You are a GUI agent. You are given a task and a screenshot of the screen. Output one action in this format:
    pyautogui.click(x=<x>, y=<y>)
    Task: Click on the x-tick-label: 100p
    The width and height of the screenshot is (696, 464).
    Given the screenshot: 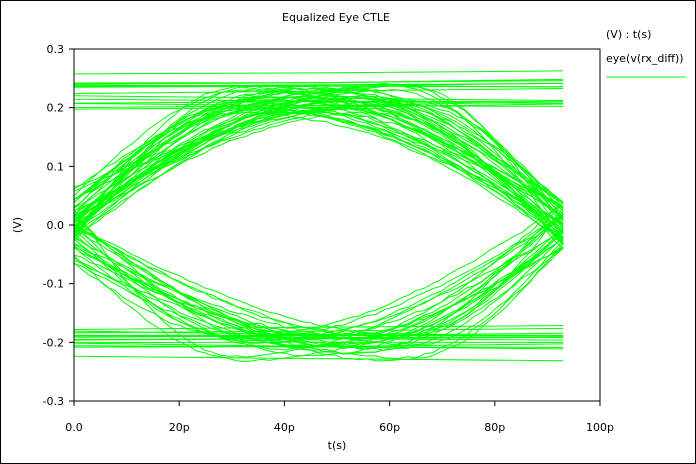 What is the action you would take?
    pyautogui.click(x=600, y=427)
    